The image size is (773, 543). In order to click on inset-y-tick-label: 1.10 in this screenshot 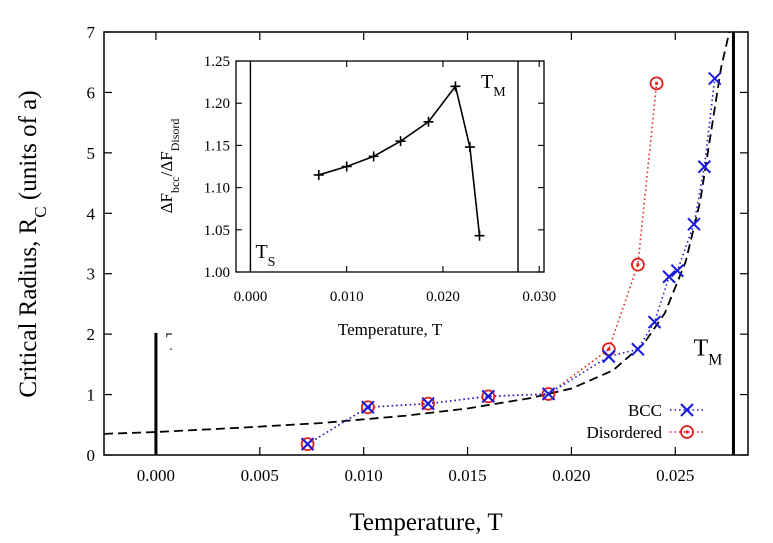, I will do `click(217, 189)`.